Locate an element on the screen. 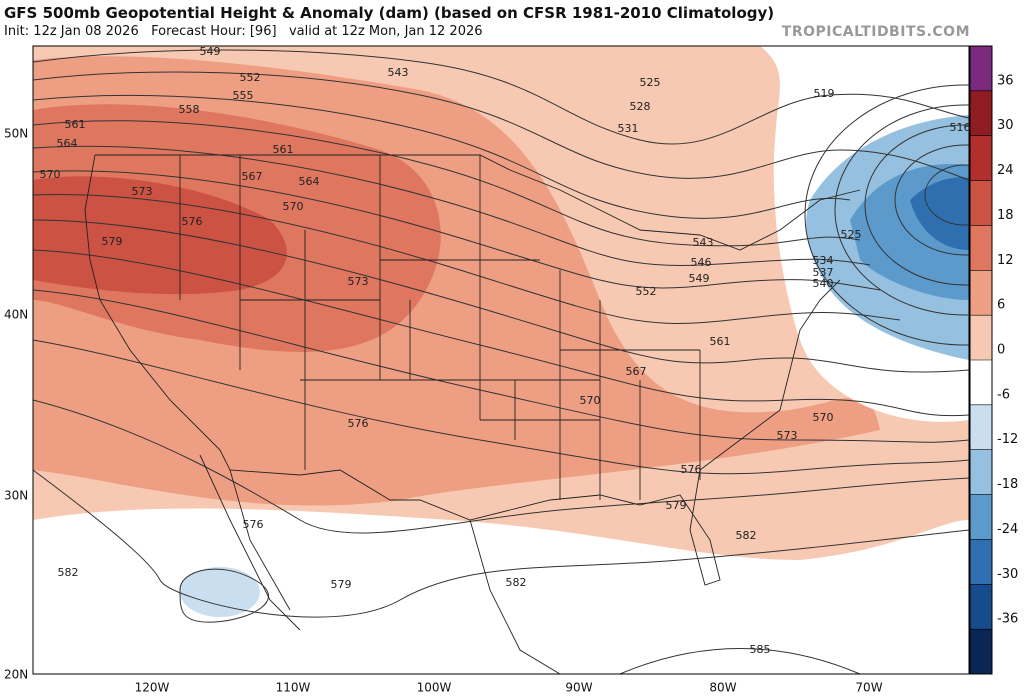 The height and width of the screenshot is (696, 1024). colorbar-label: -6 is located at coordinates (1003, 394).